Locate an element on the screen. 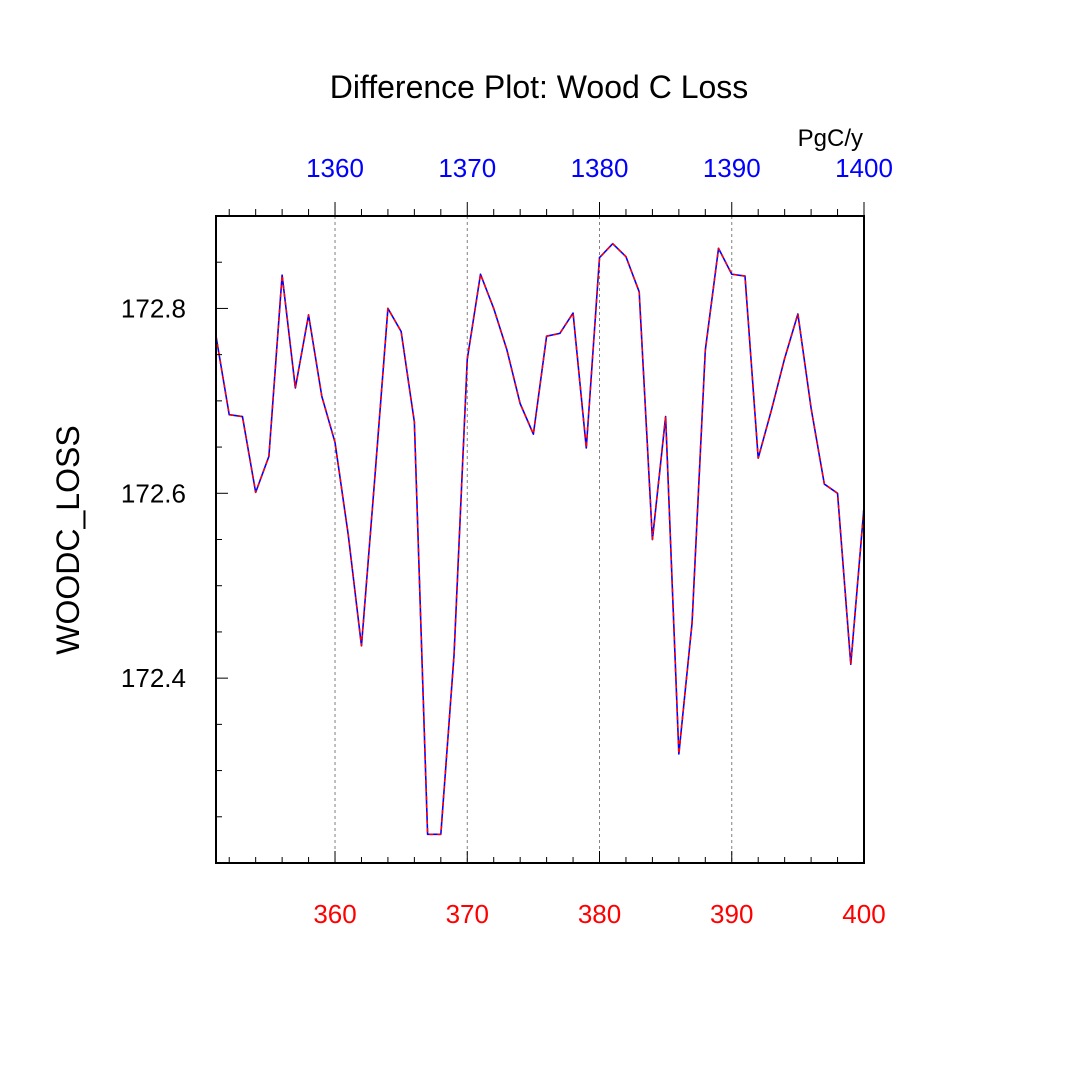  y-tick-label: 172.6 is located at coordinates (153, 493).